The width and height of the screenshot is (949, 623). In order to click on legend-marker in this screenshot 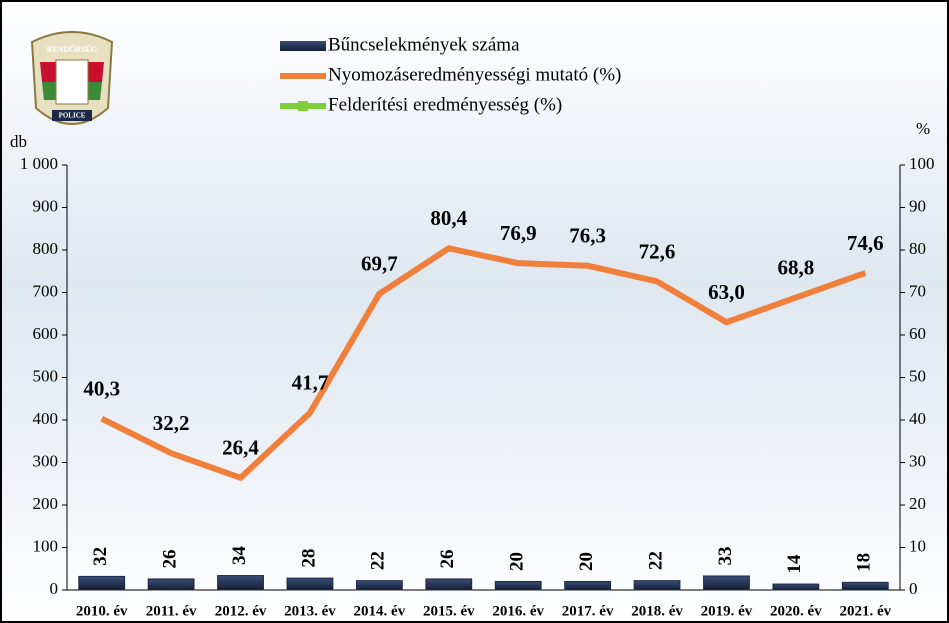, I will do `click(303, 106)`.